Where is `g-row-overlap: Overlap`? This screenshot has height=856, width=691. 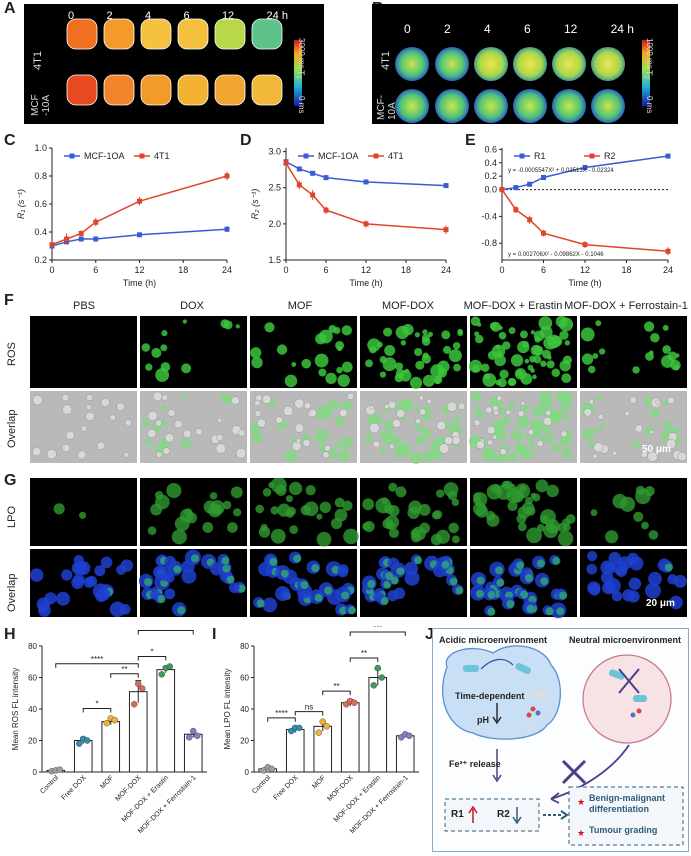 g-row-overlap: Overlap is located at coordinates (12, 592).